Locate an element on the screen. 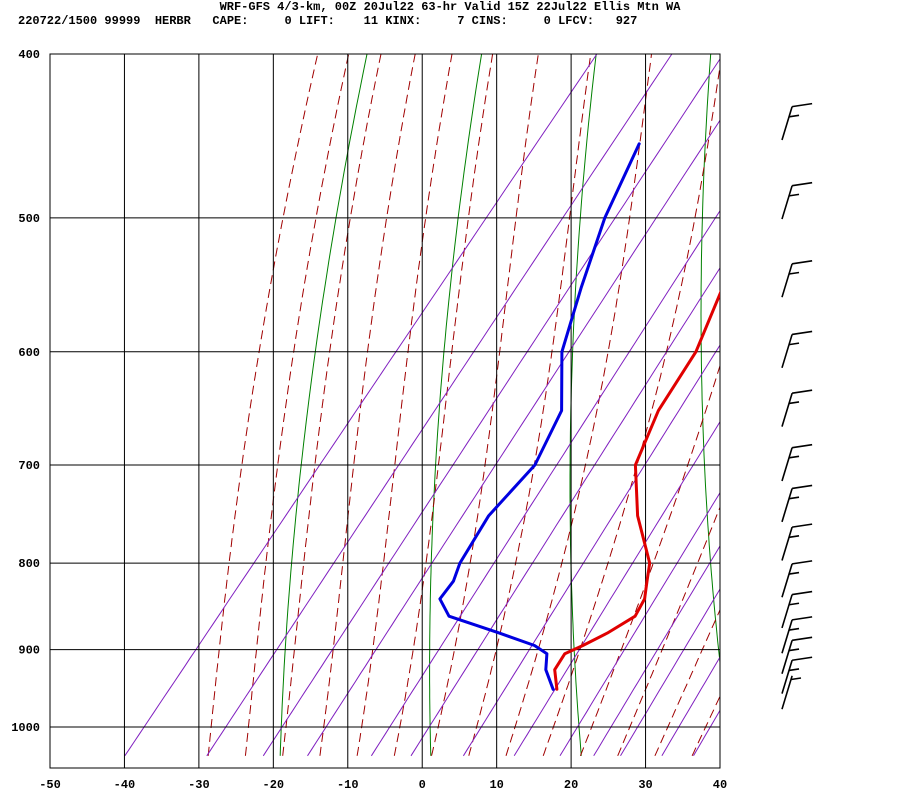 This screenshot has height=800, width=900. y-tick-label: 500 is located at coordinates (29, 219).